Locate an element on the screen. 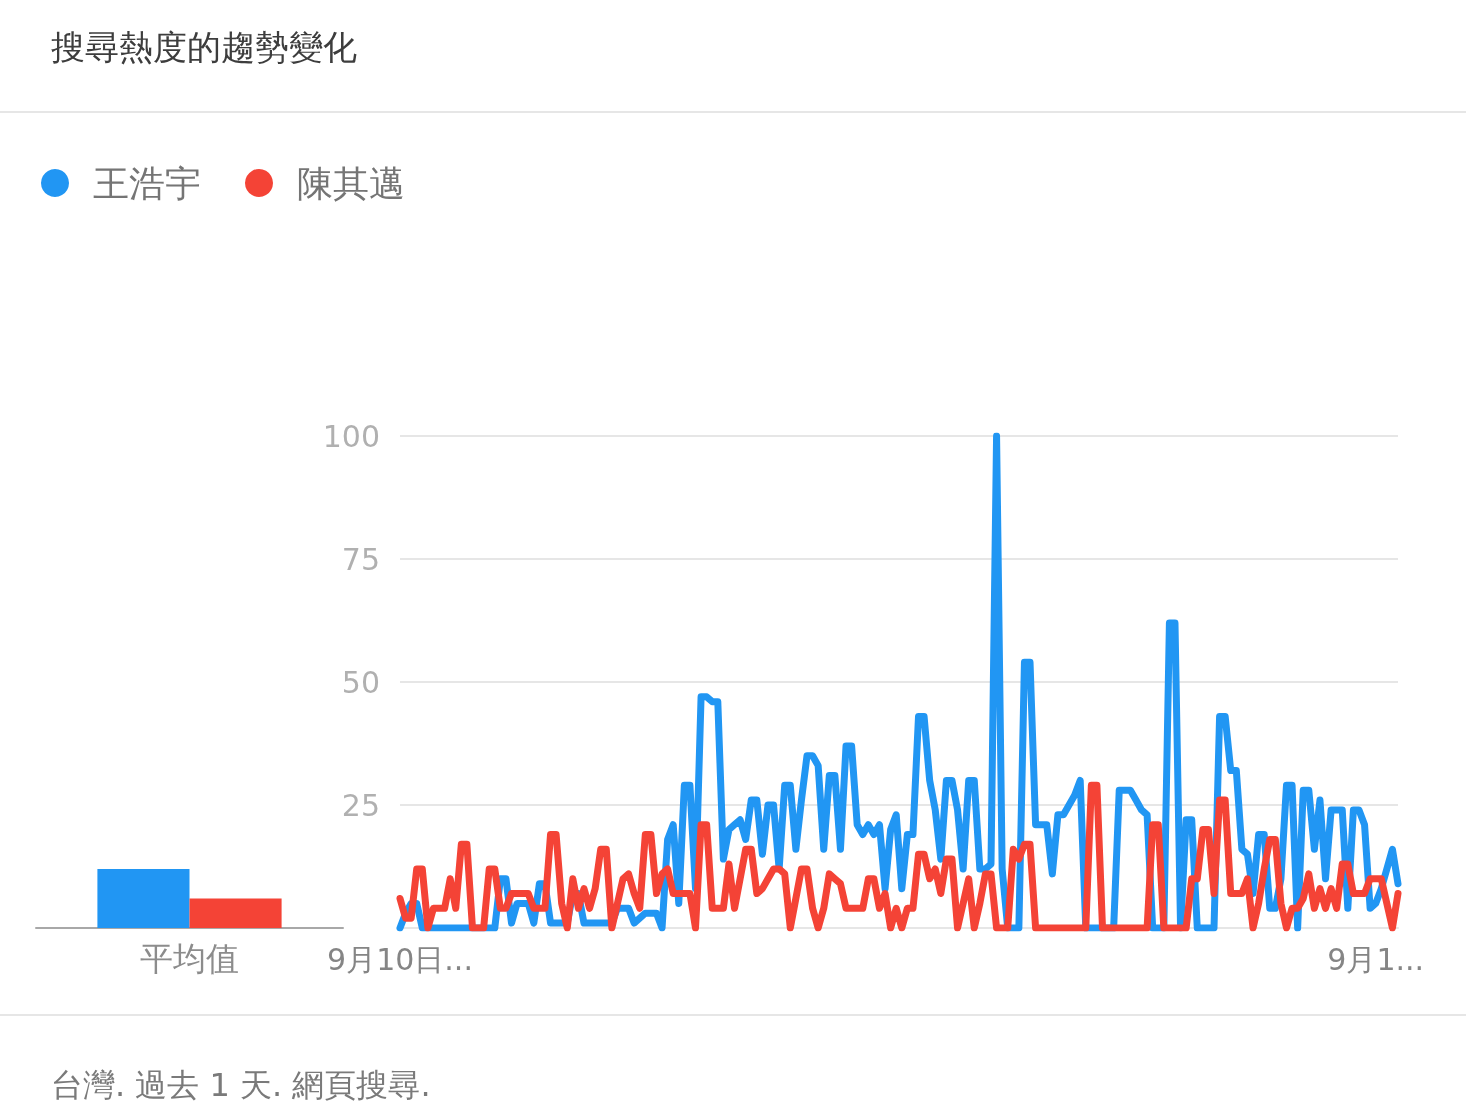 This screenshot has height=1112, width=1466. x-tick-label: 平均值 is located at coordinates (189, 958).